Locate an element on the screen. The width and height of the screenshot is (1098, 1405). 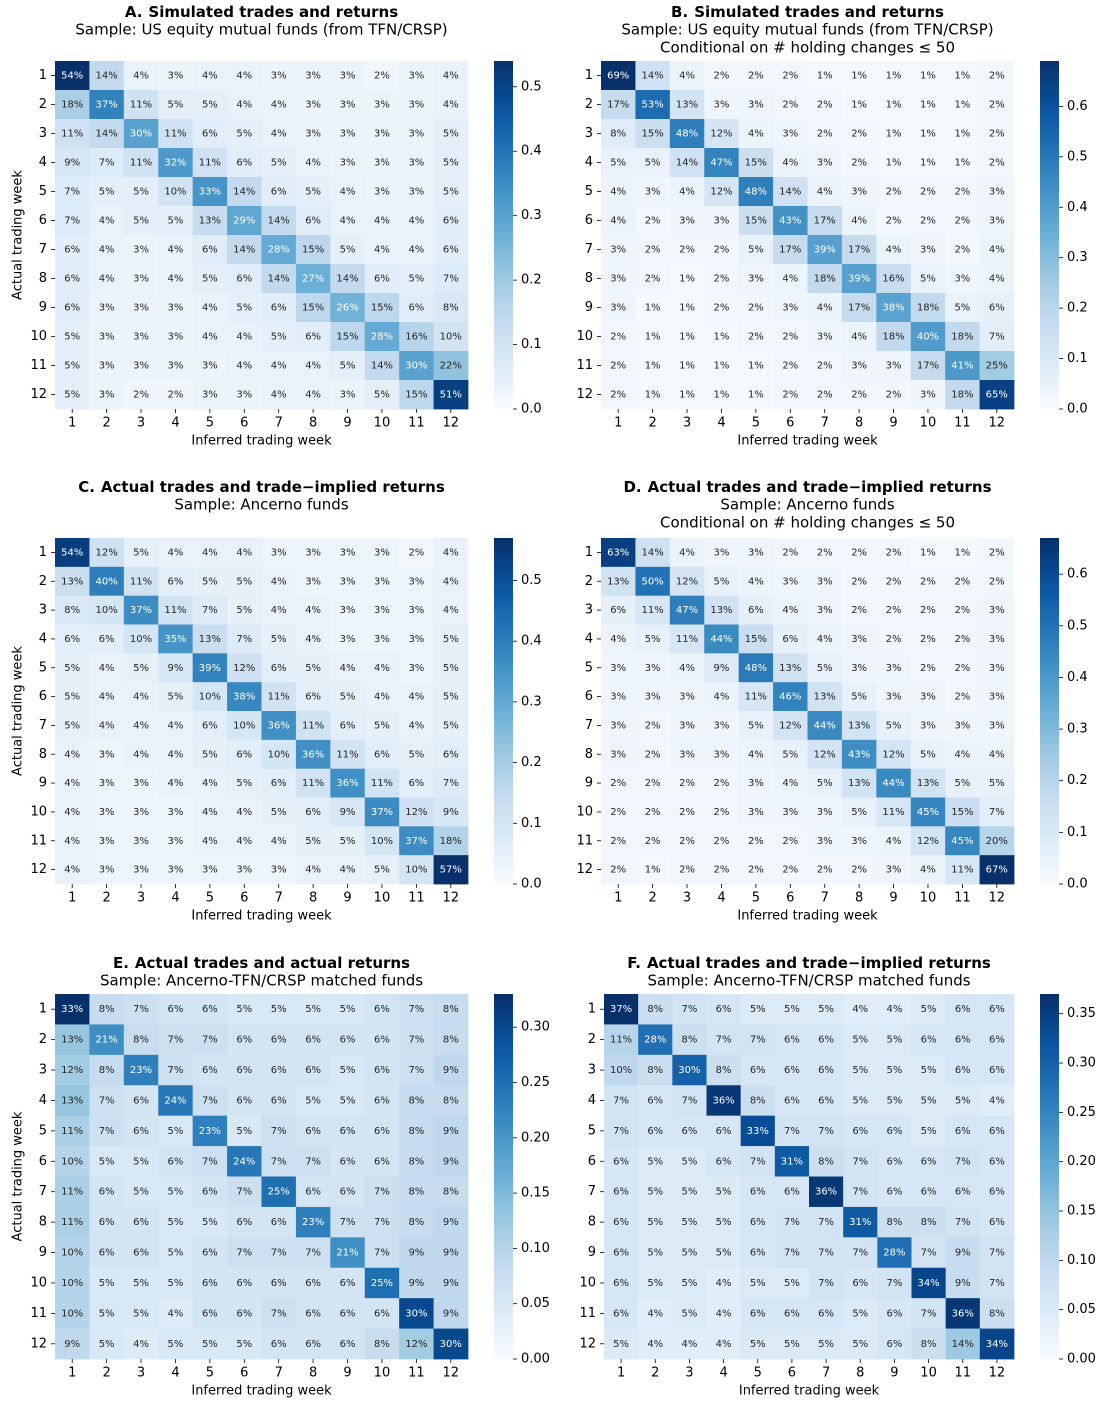
cell-label: 57% is located at coordinates (451, 870).